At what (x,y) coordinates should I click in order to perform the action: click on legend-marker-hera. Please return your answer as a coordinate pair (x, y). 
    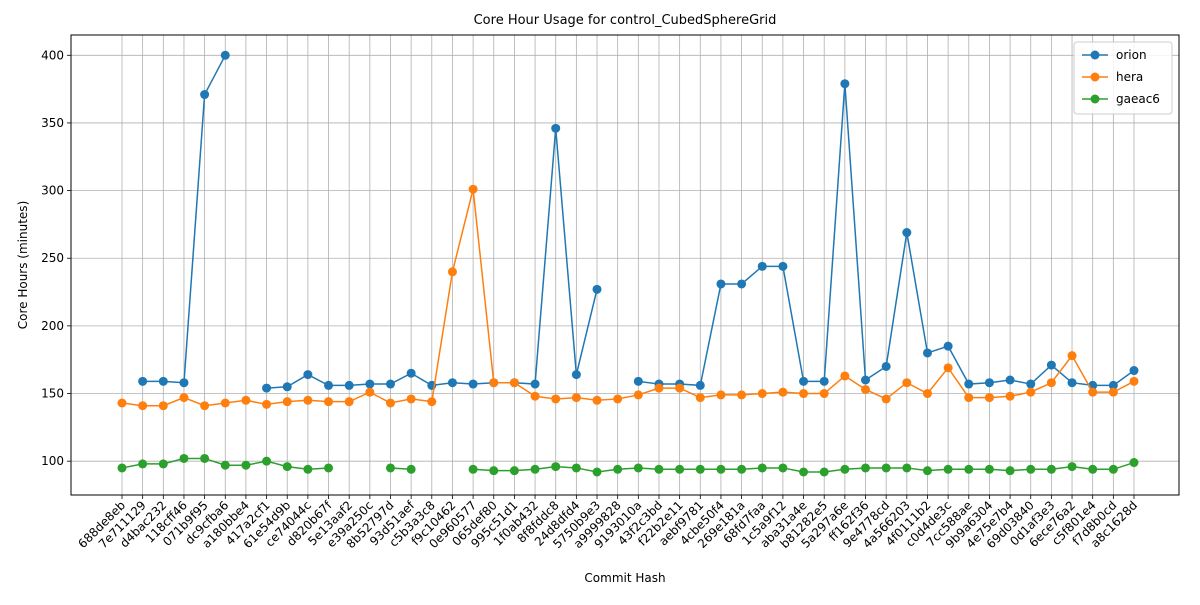
    Looking at the image, I should click on (1095, 77).